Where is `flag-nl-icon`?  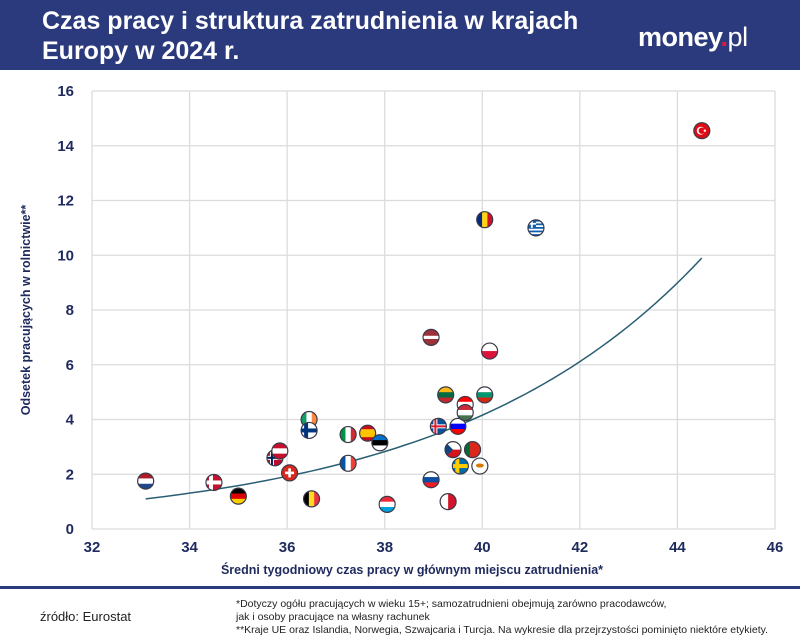
flag-nl-icon is located at coordinates (146, 481).